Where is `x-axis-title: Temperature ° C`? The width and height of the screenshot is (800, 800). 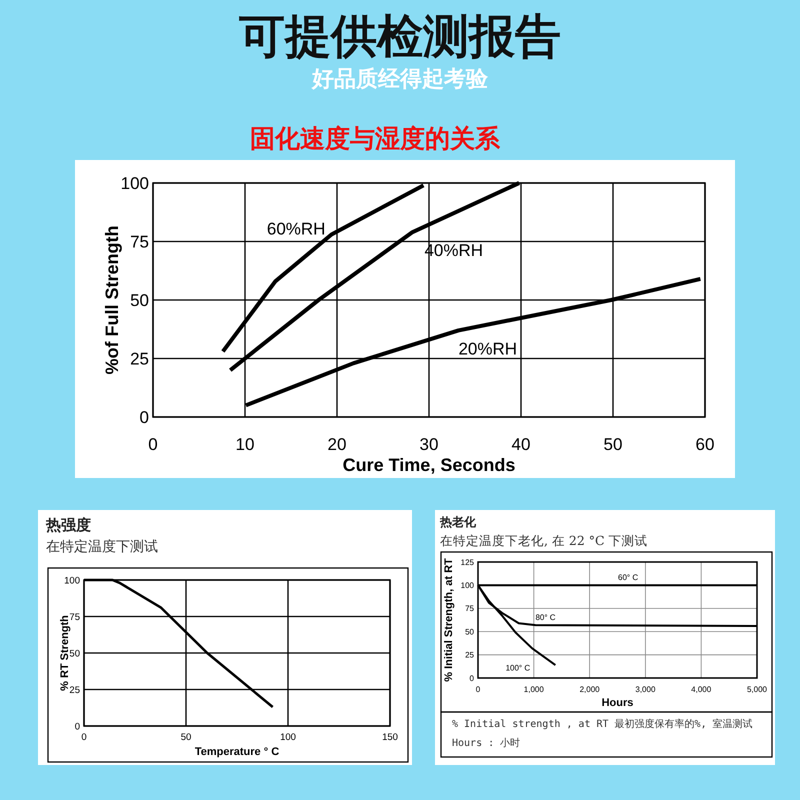 x-axis-title: Temperature ° C is located at coordinates (237, 752).